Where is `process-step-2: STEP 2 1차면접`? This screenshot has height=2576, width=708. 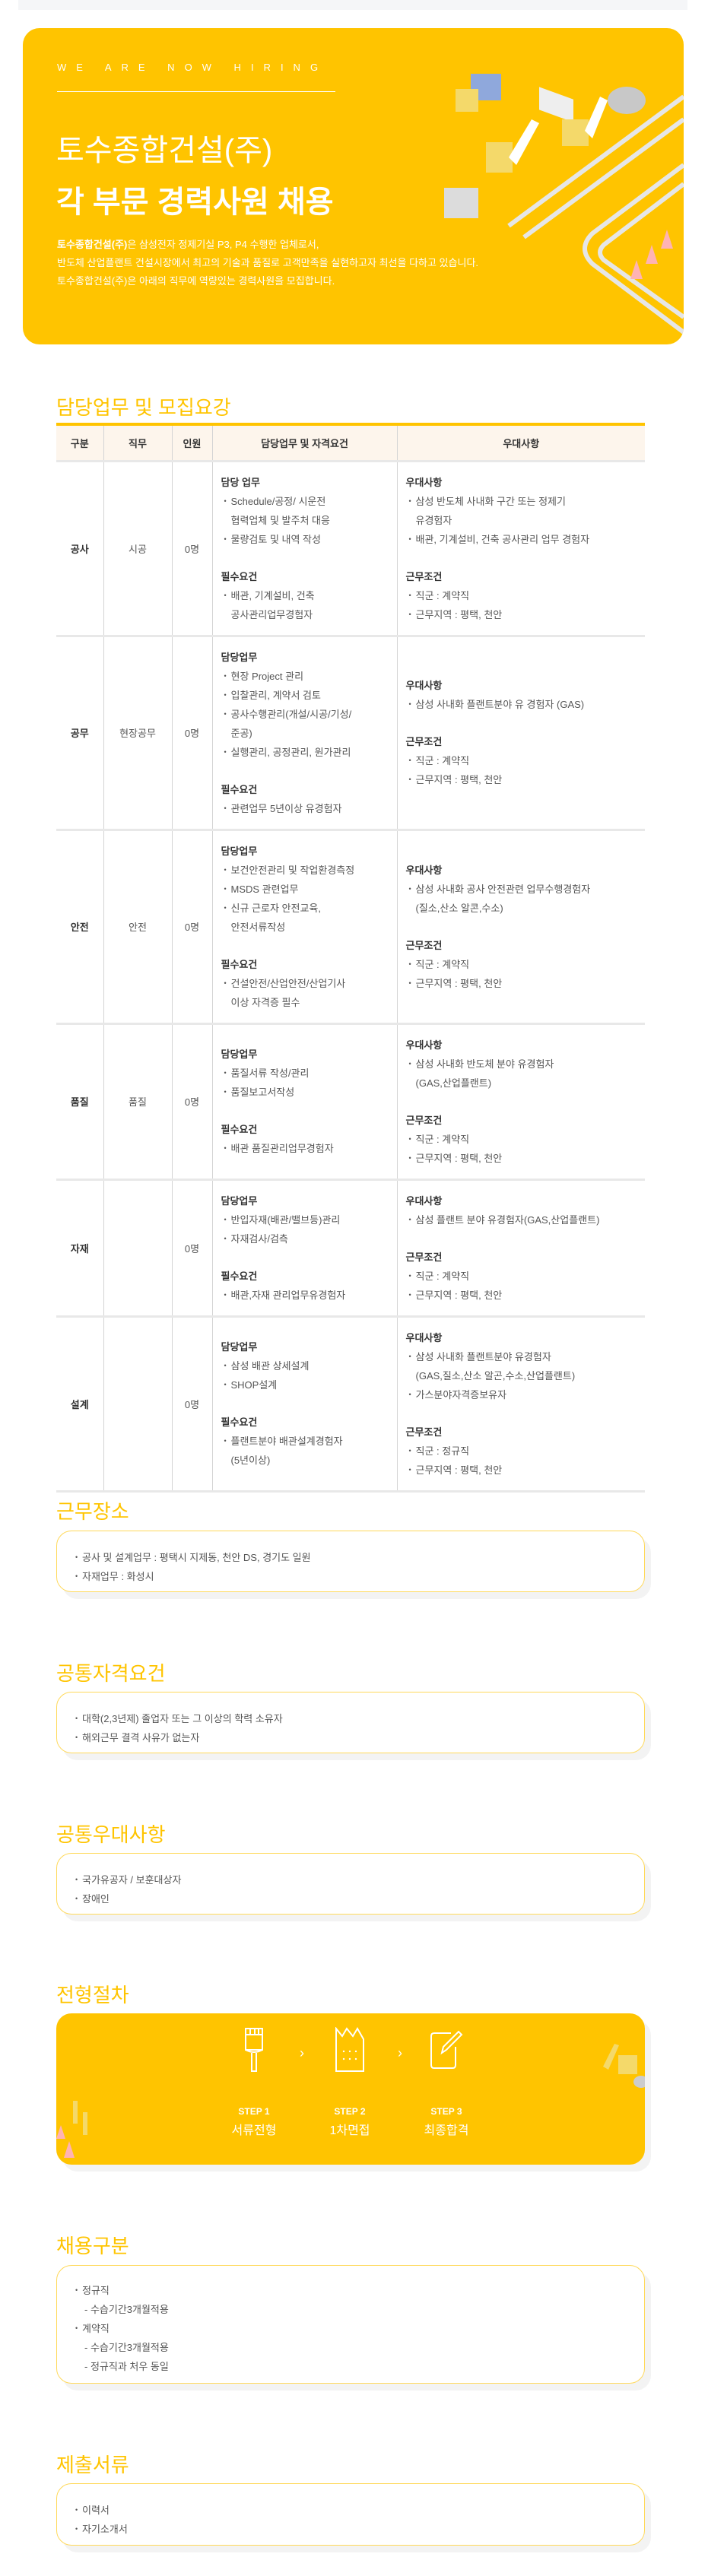 process-step-2: STEP 2 1차면접 is located at coordinates (349, 2082).